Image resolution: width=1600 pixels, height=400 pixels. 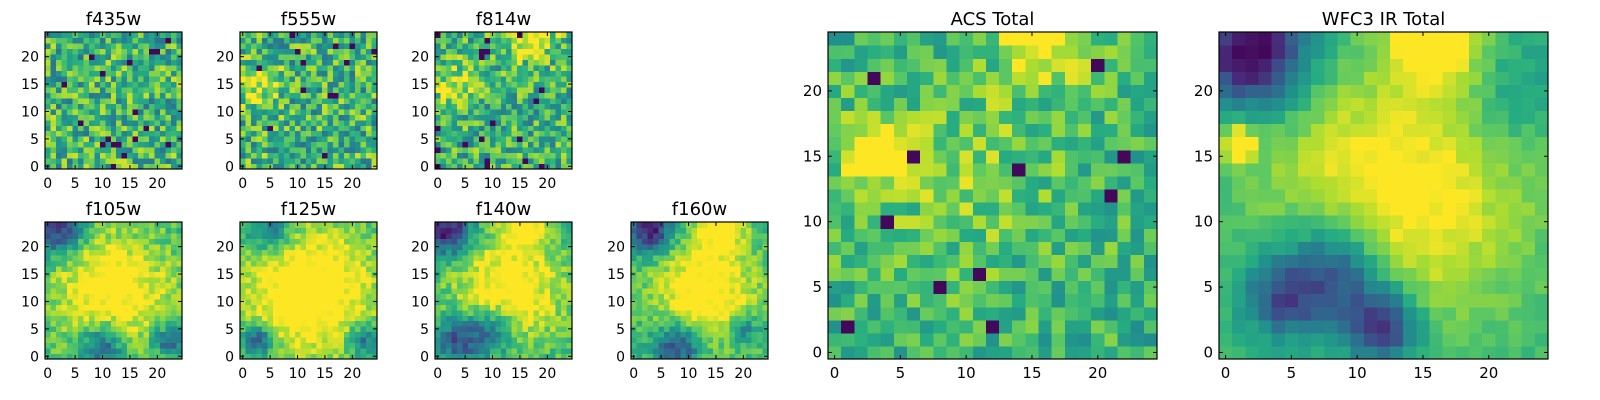 I want to click on x-tick-label: 0, so click(x=437, y=184).